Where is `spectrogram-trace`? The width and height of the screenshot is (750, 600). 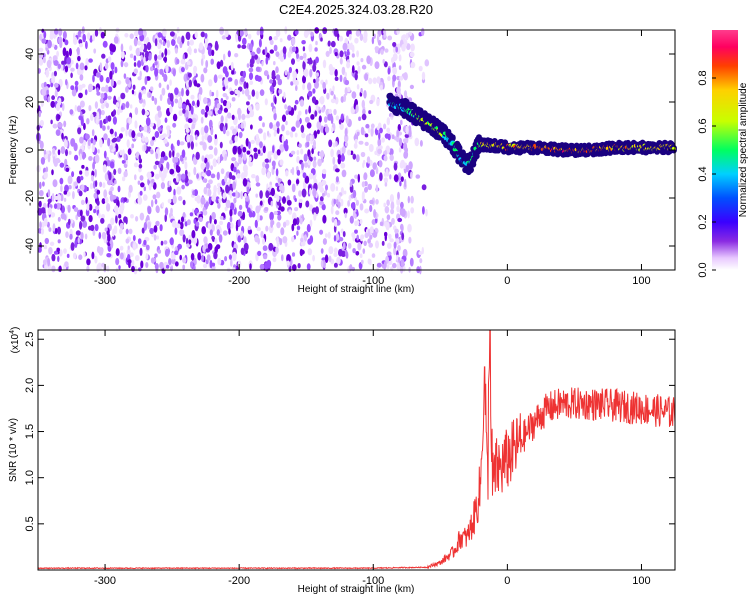
spectrogram-trace is located at coordinates (531, 134).